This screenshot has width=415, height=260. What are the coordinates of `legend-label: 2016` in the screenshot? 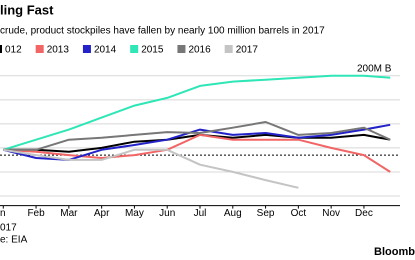 It's located at (199, 50).